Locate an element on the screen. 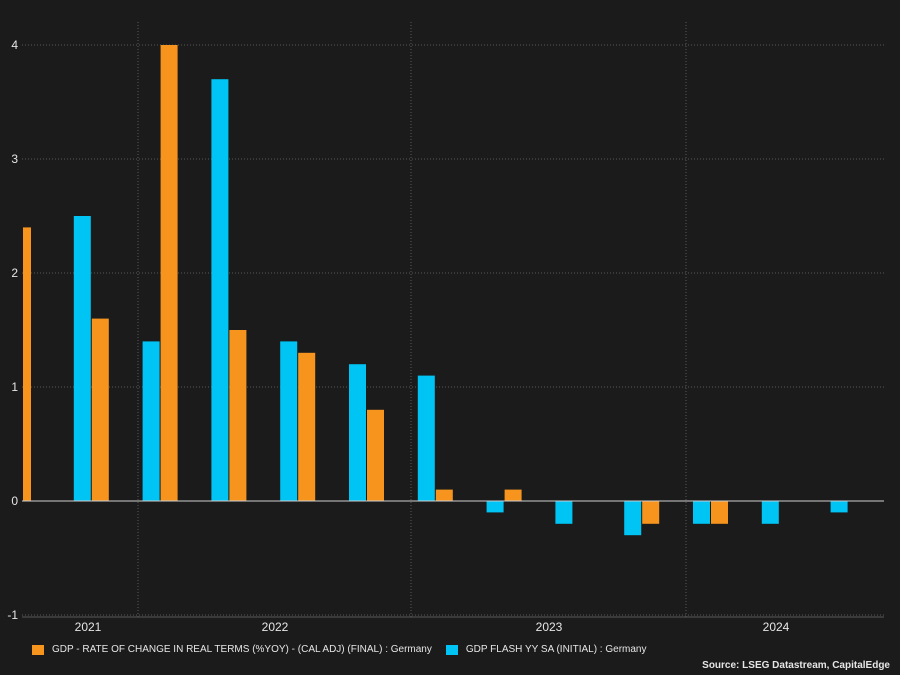 This screenshot has height=675, width=900. source-note: Source: LSEG Datastream, CapitalEdge is located at coordinates (796, 665).